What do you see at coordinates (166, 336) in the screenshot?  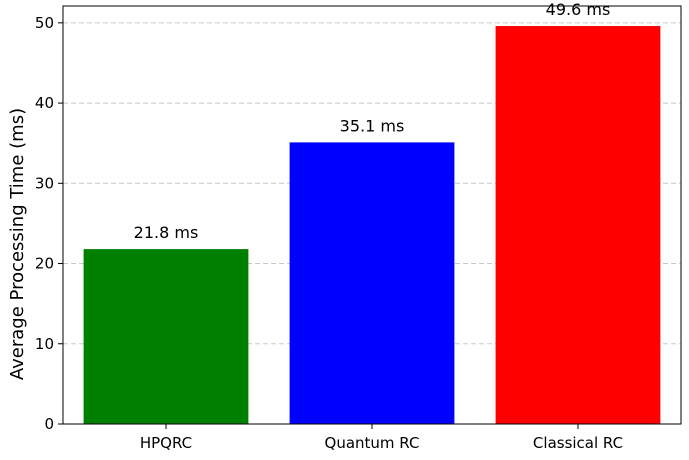 I see `bar-hpqrc` at bounding box center [166, 336].